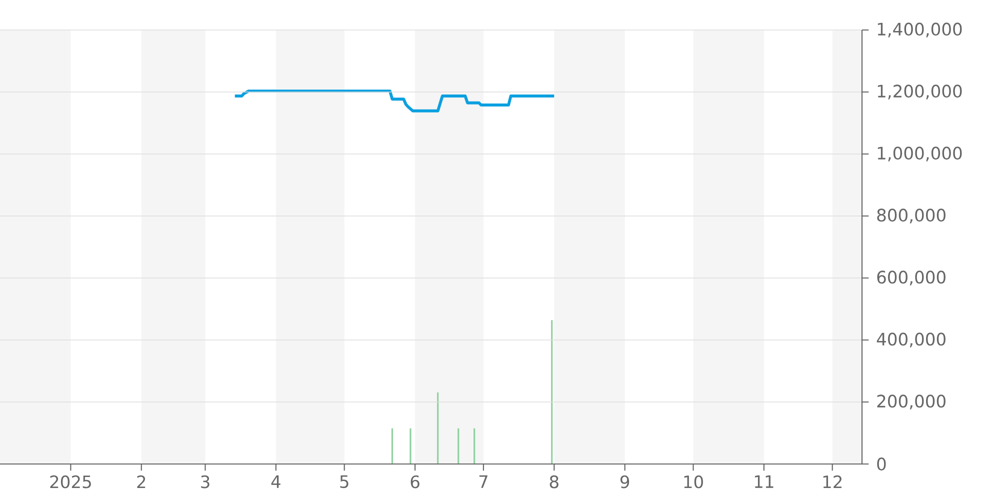  Describe the element at coordinates (920, 30) in the screenshot. I see `y-tick-label: 1,400,000` at that location.